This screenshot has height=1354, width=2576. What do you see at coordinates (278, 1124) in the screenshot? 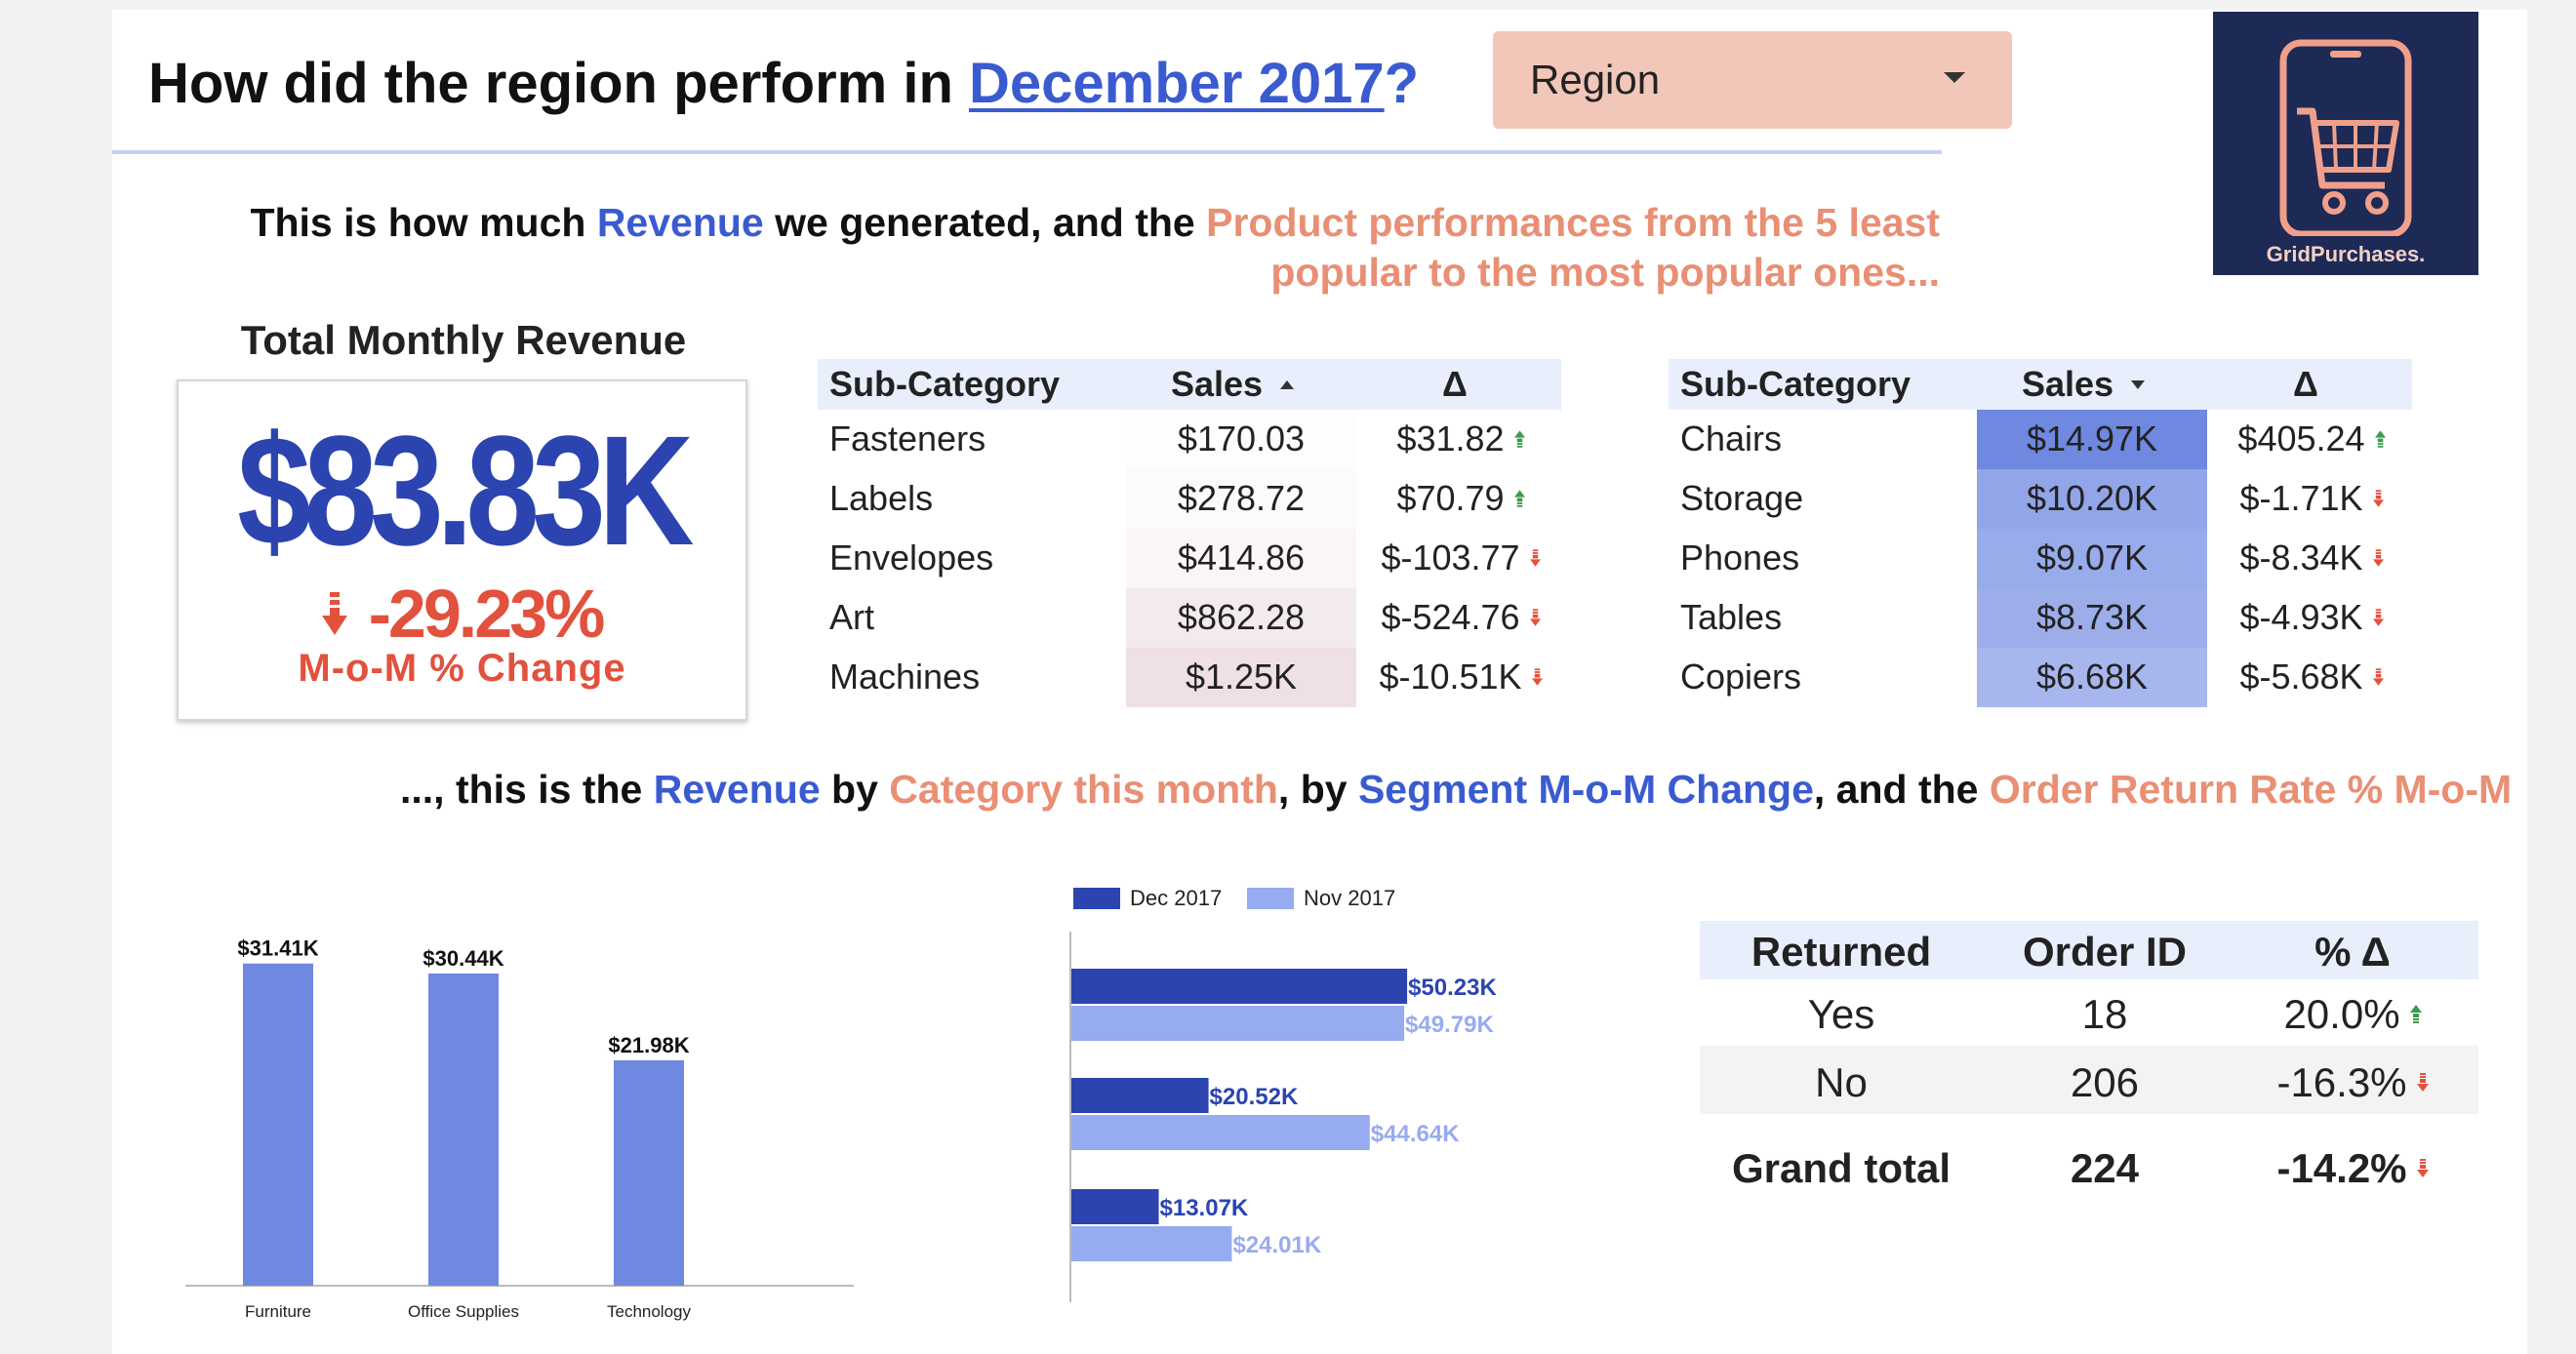
I see `bar-furniture` at bounding box center [278, 1124].